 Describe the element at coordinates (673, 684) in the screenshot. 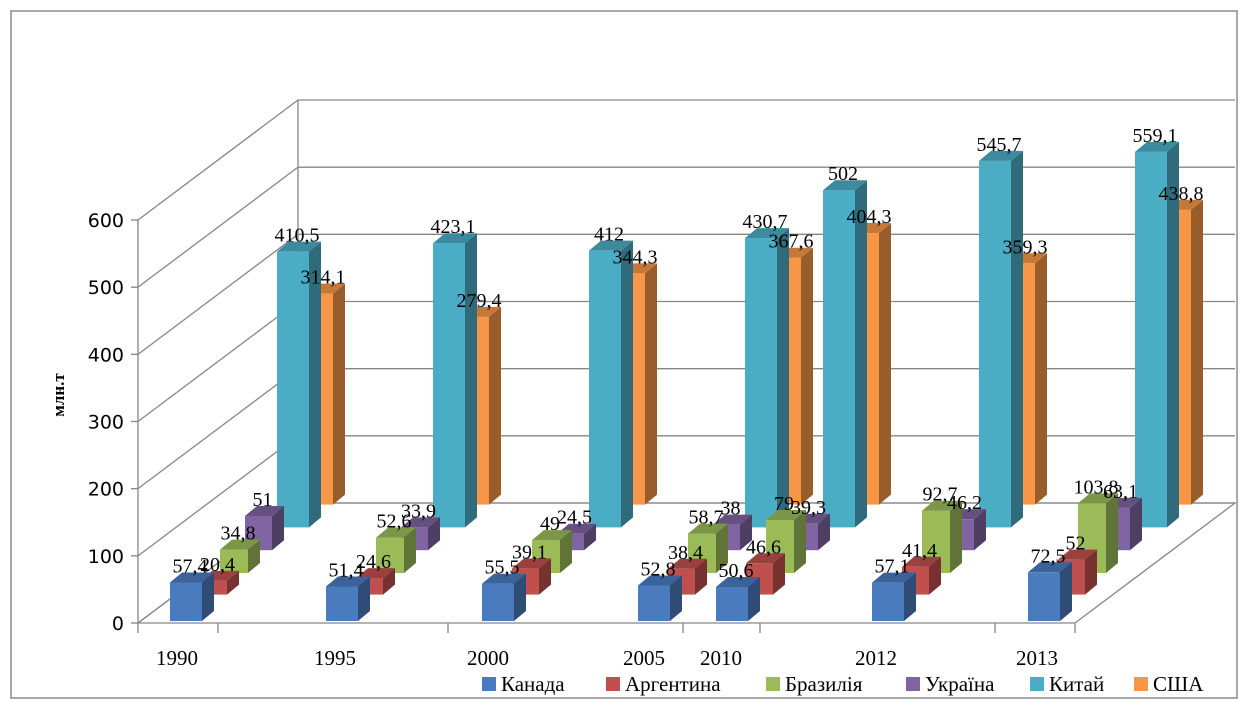

I see `legend-label: Аргентина` at that location.